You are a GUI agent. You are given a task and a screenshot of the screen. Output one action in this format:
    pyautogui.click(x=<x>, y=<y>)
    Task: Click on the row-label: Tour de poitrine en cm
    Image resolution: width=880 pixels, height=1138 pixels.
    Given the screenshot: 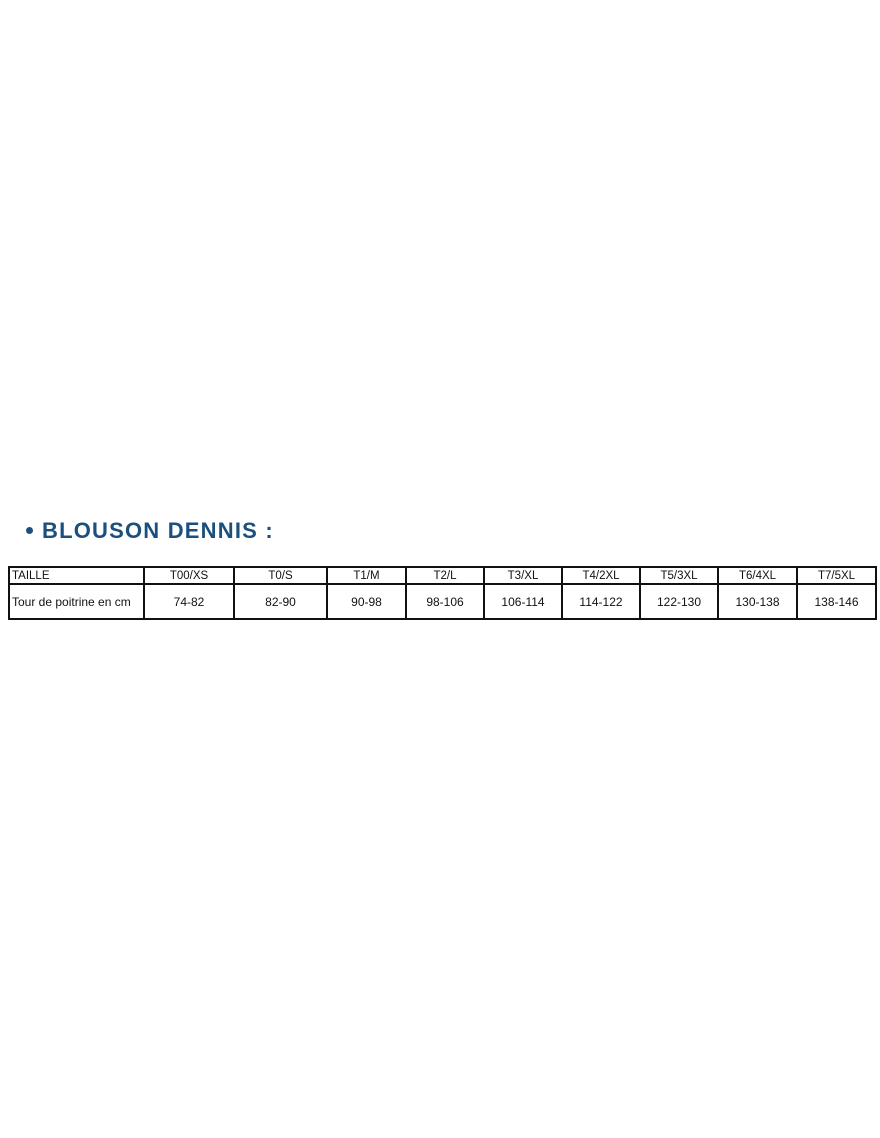 What is the action you would take?
    pyautogui.click(x=76, y=601)
    